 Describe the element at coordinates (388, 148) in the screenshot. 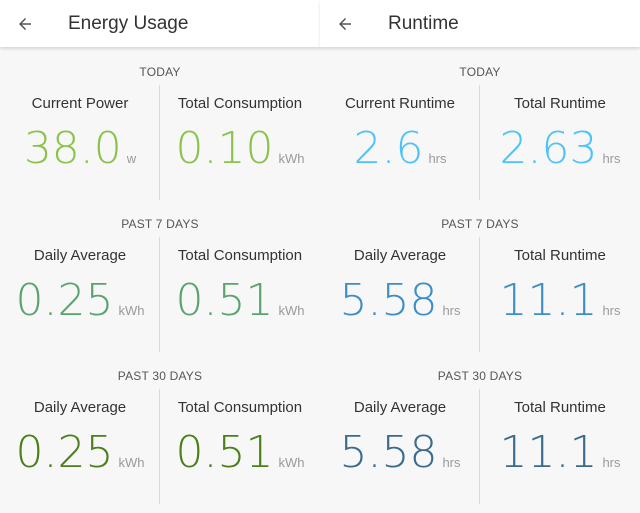

I see `metric-value: 2.6` at that location.